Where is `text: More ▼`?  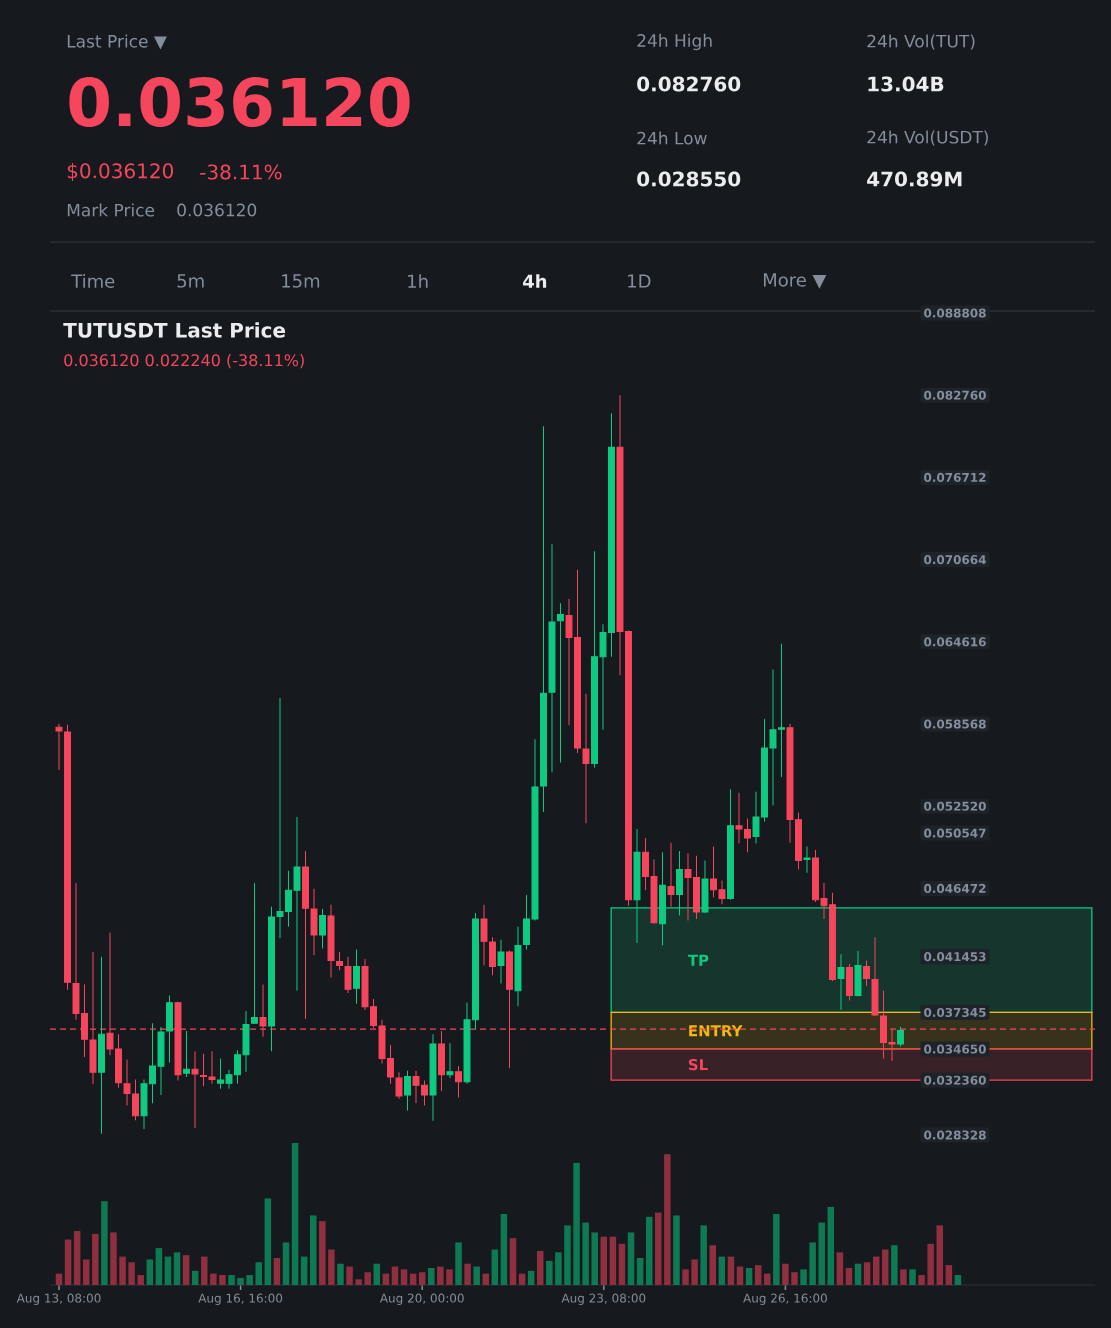
text: More ▼ is located at coordinates (795, 281).